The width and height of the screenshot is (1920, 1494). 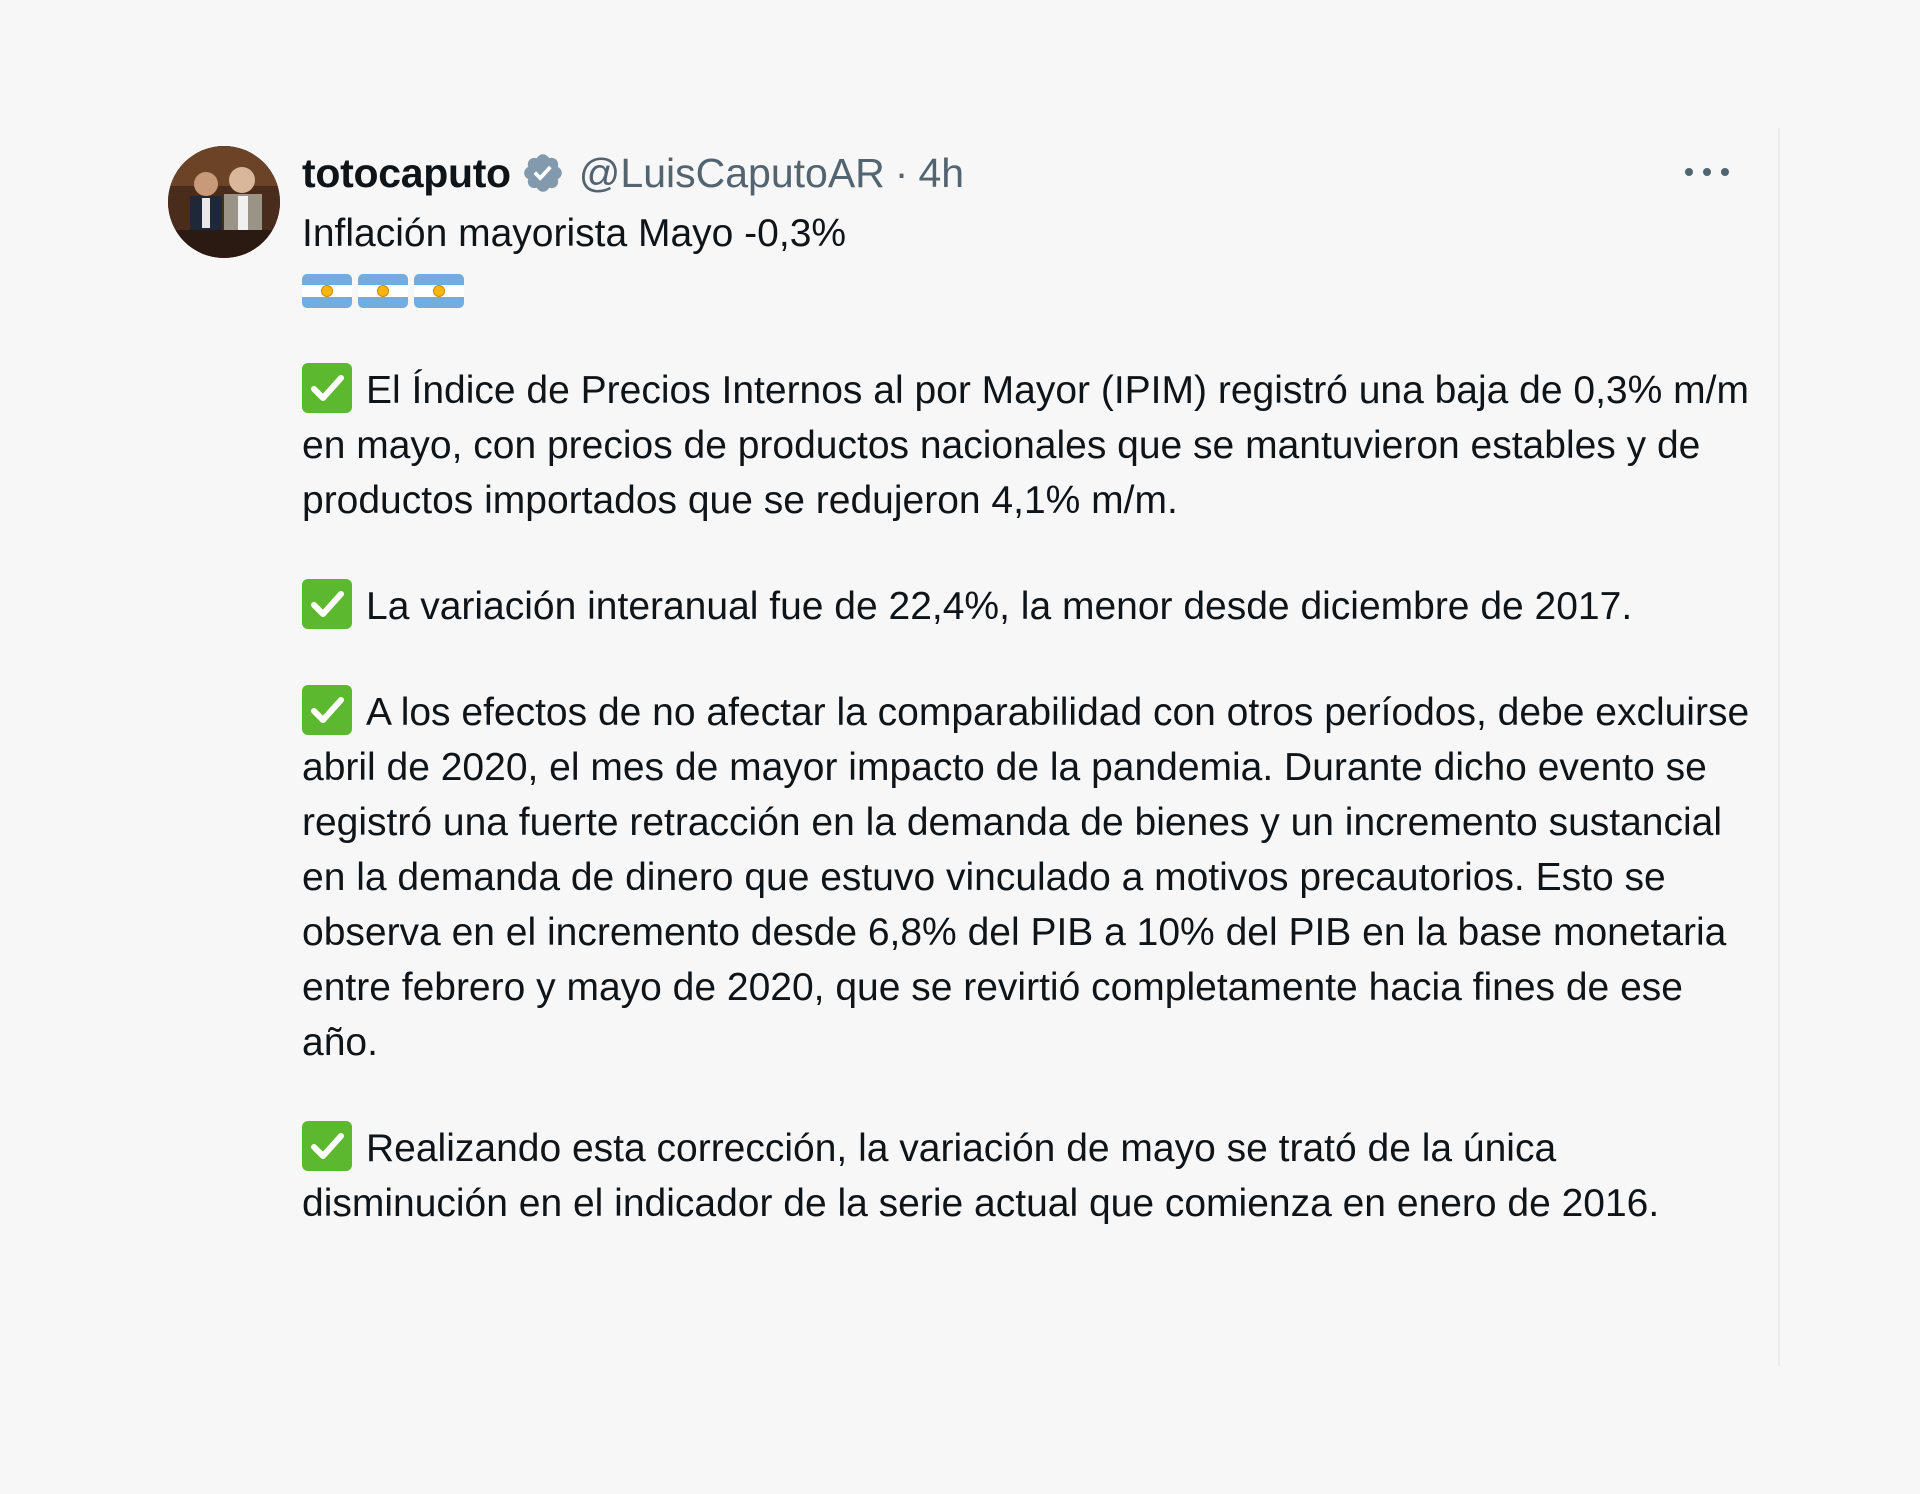 I want to click on avatar-photo, so click(x=224, y=202).